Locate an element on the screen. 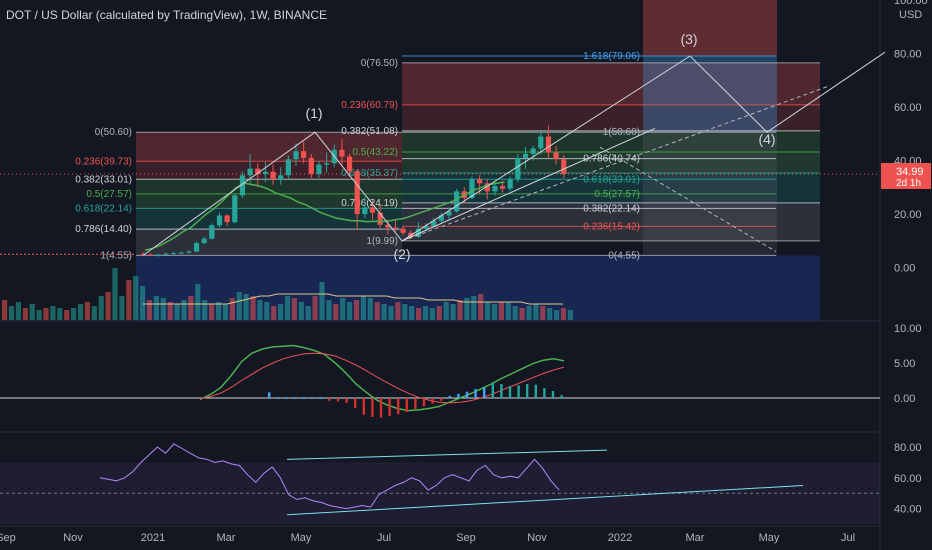  fib-extension-label: 0.382(22.14) is located at coordinates (611, 208).